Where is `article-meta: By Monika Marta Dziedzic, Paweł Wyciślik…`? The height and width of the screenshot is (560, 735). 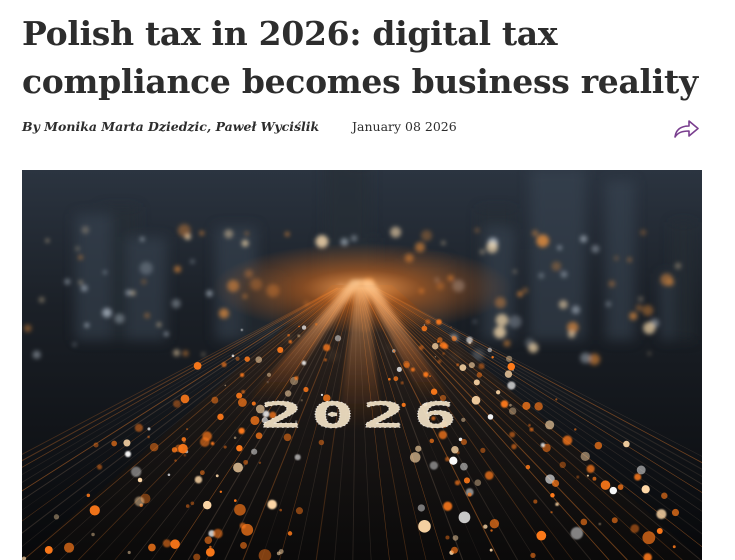 article-meta: By Monika Marta Dziedzic, Paweł Wyciślik… is located at coordinates (362, 129).